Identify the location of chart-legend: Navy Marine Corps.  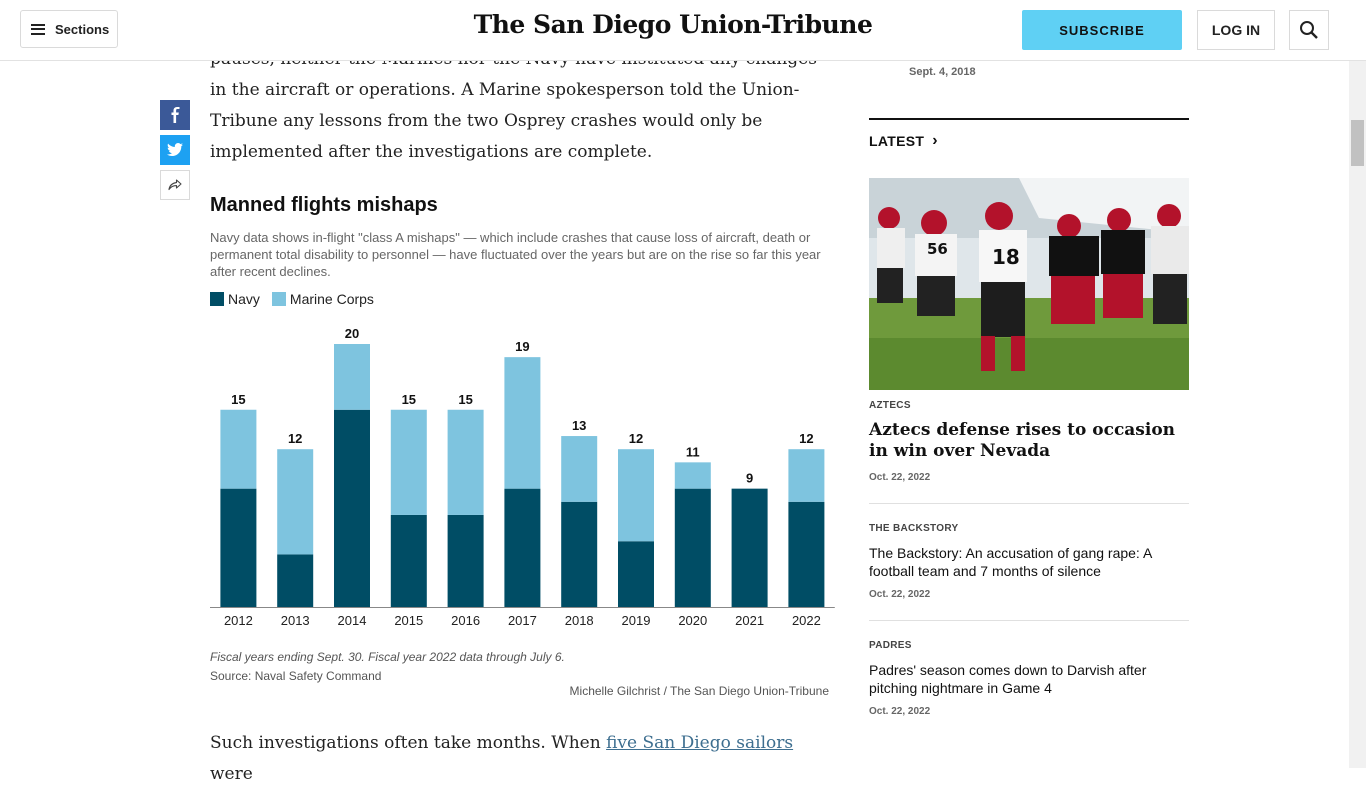
(298, 299).